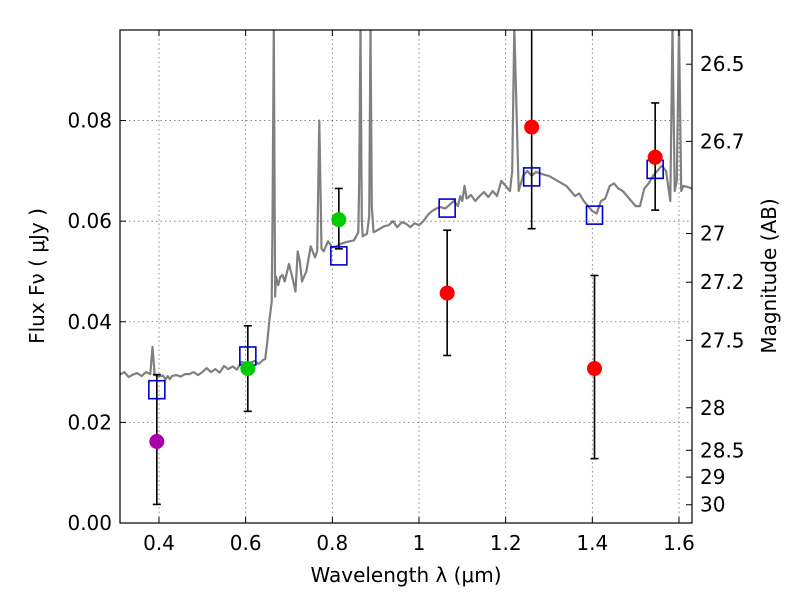  What do you see at coordinates (89, 322) in the screenshot?
I see `y-tick-label: 0.04` at bounding box center [89, 322].